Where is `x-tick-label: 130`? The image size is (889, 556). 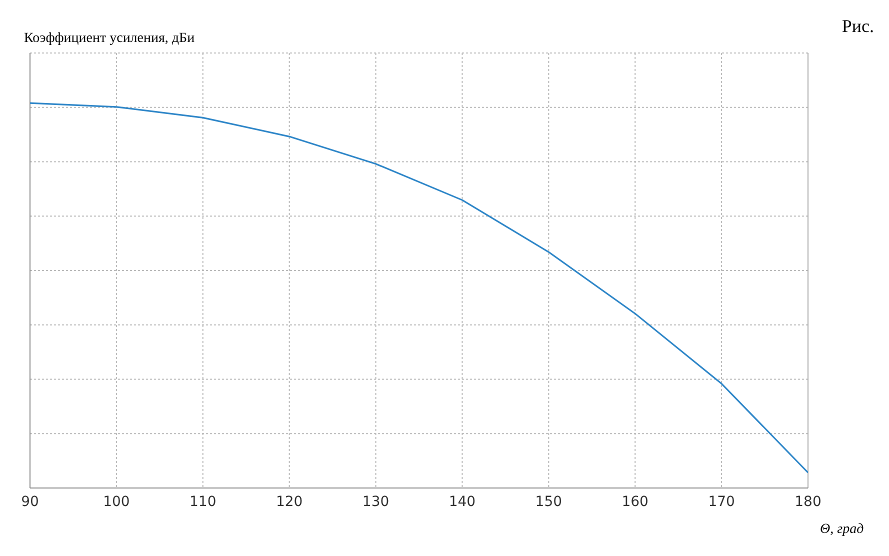 x-tick-label: 130 is located at coordinates (376, 502).